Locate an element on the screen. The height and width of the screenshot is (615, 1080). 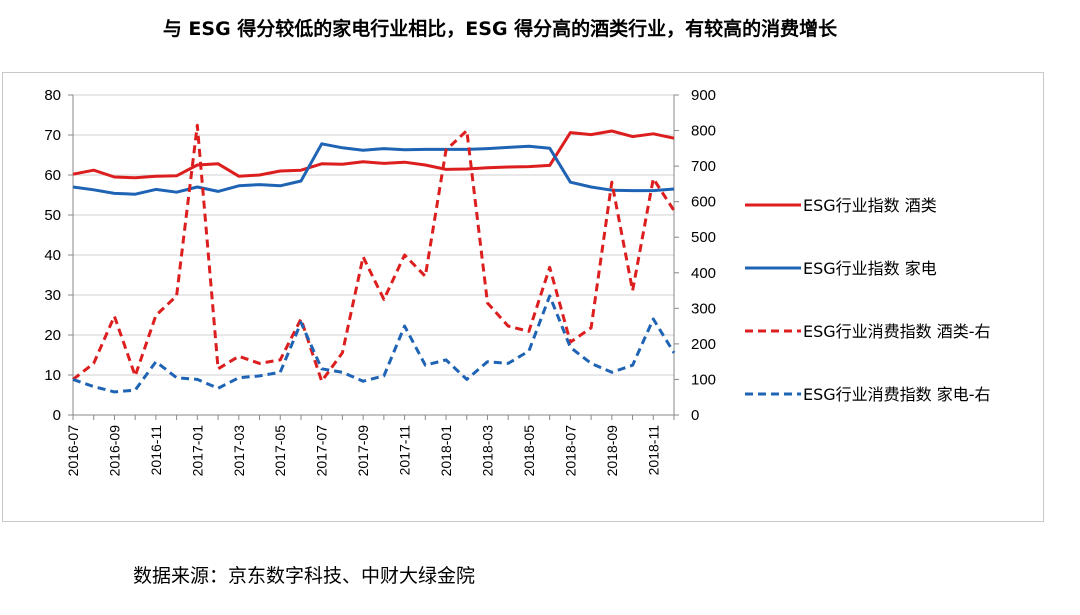
left-axis-tick-label: 30 is located at coordinates (52, 295).